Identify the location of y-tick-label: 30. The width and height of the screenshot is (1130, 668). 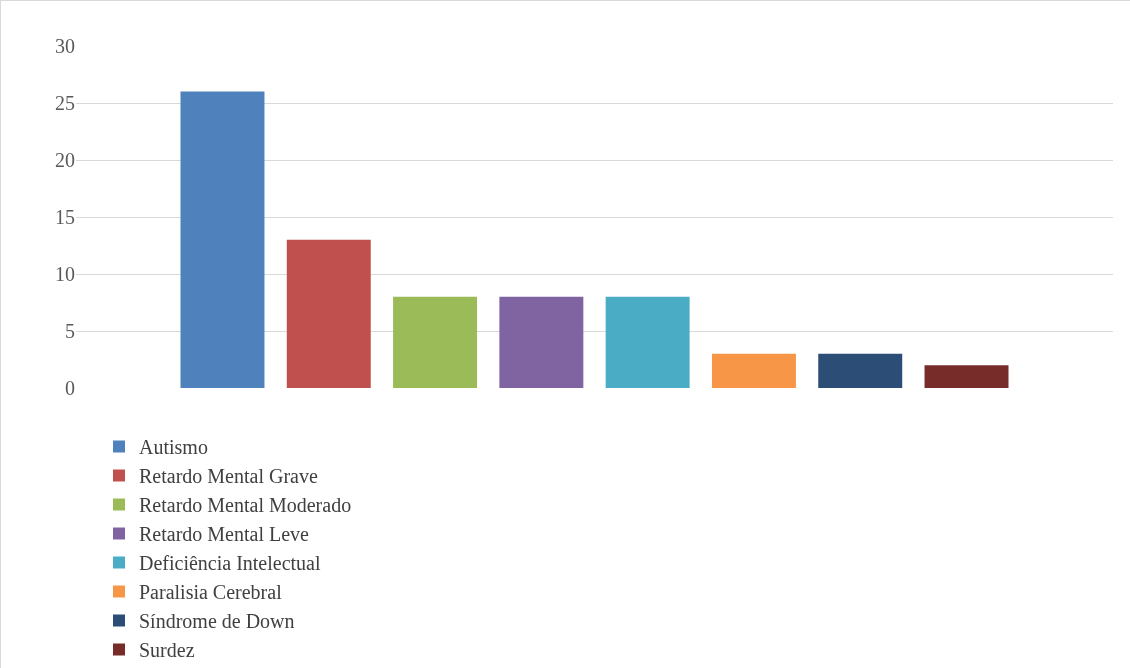
(65, 46).